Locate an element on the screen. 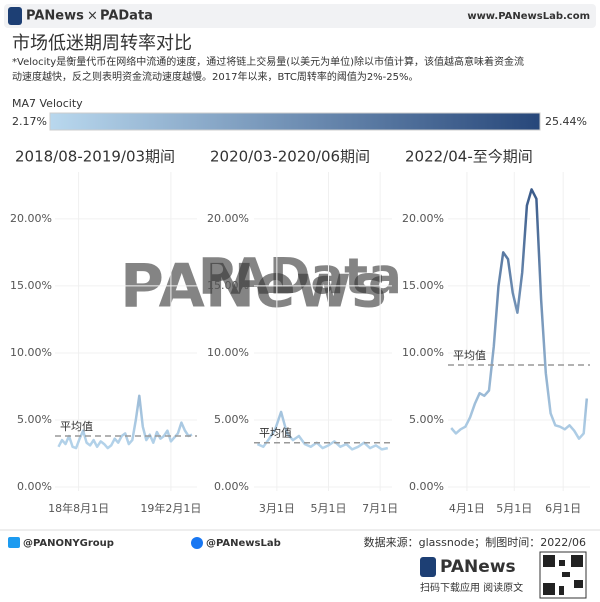  facebook-icon is located at coordinates (197, 543).